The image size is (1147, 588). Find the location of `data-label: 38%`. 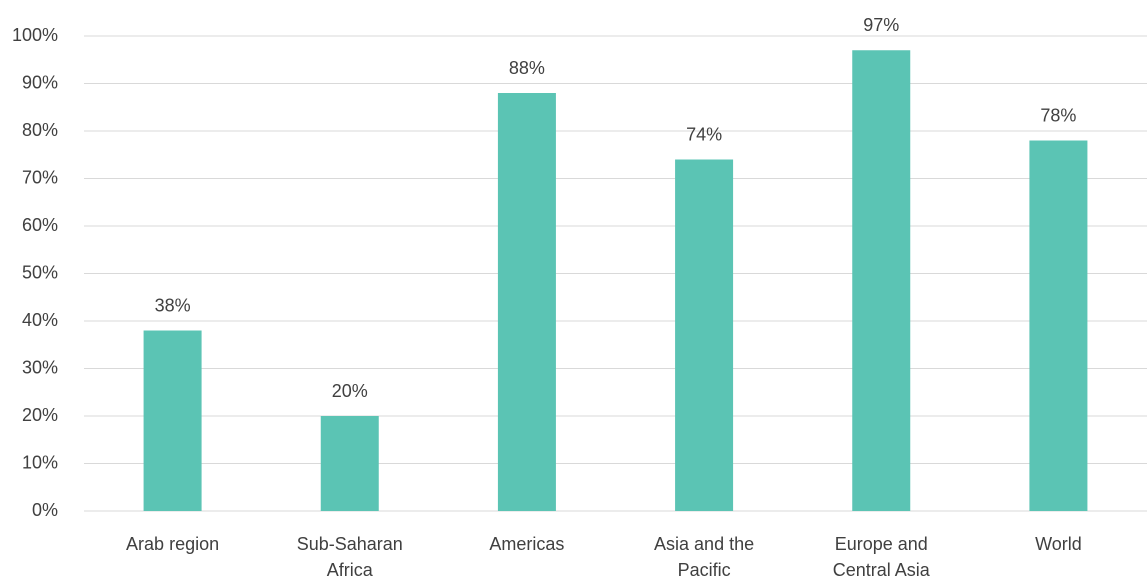

data-label: 38% is located at coordinates (173, 305).